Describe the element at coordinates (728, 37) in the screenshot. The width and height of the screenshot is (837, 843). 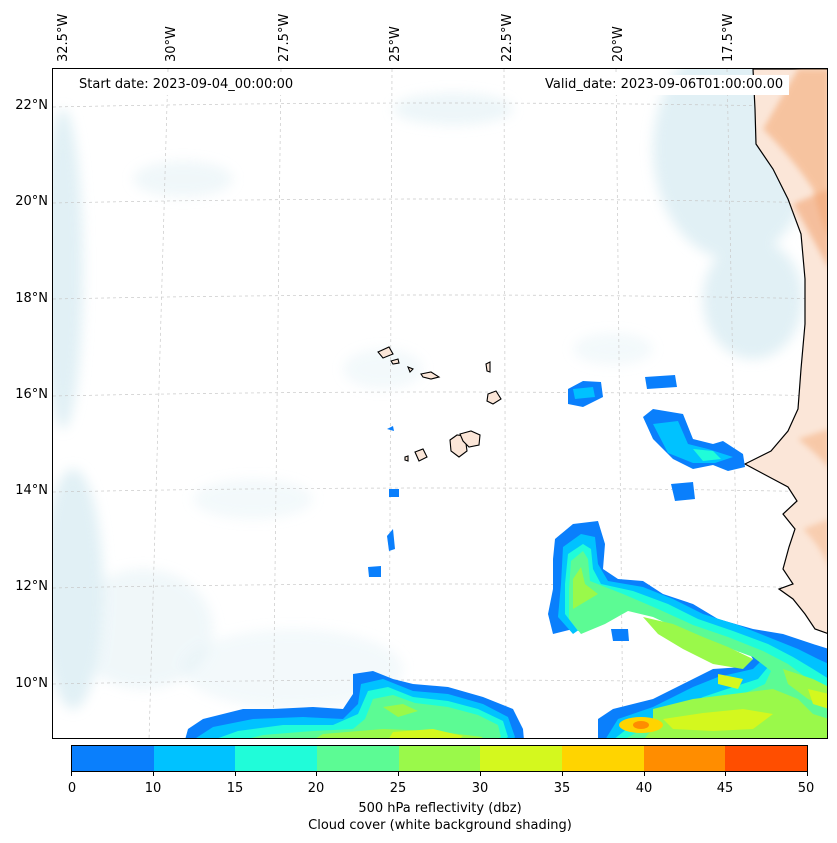
I see `lon-label-17-5w: 17.5°W` at that location.